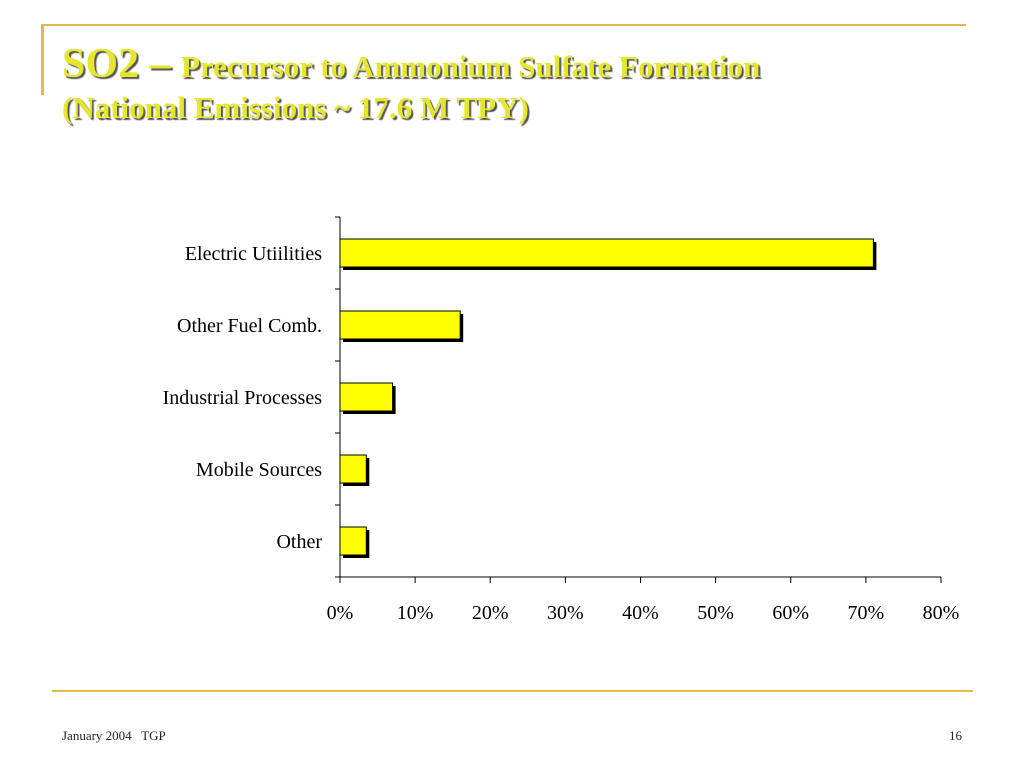 Image resolution: width=1024 pixels, height=768 pixels. What do you see at coordinates (955, 735) in the screenshot?
I see `footer-page-number: 16` at bounding box center [955, 735].